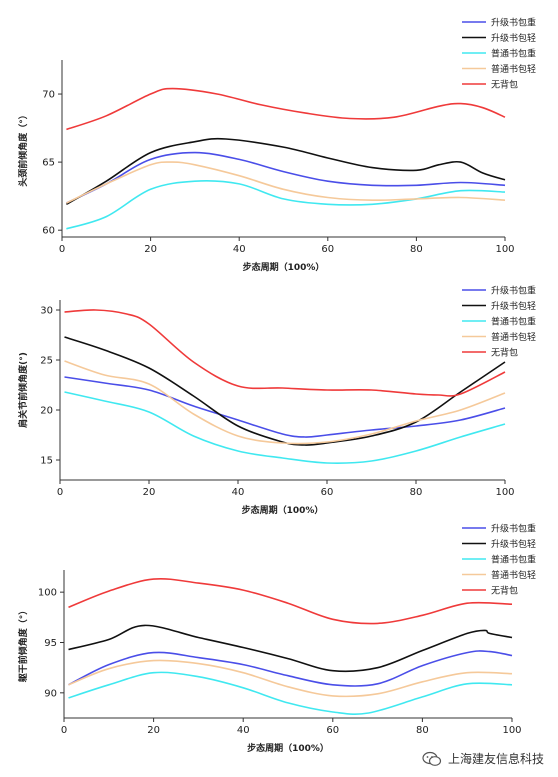  I want to click on watermark-text: 上海建友信息科技, so click(495, 759).